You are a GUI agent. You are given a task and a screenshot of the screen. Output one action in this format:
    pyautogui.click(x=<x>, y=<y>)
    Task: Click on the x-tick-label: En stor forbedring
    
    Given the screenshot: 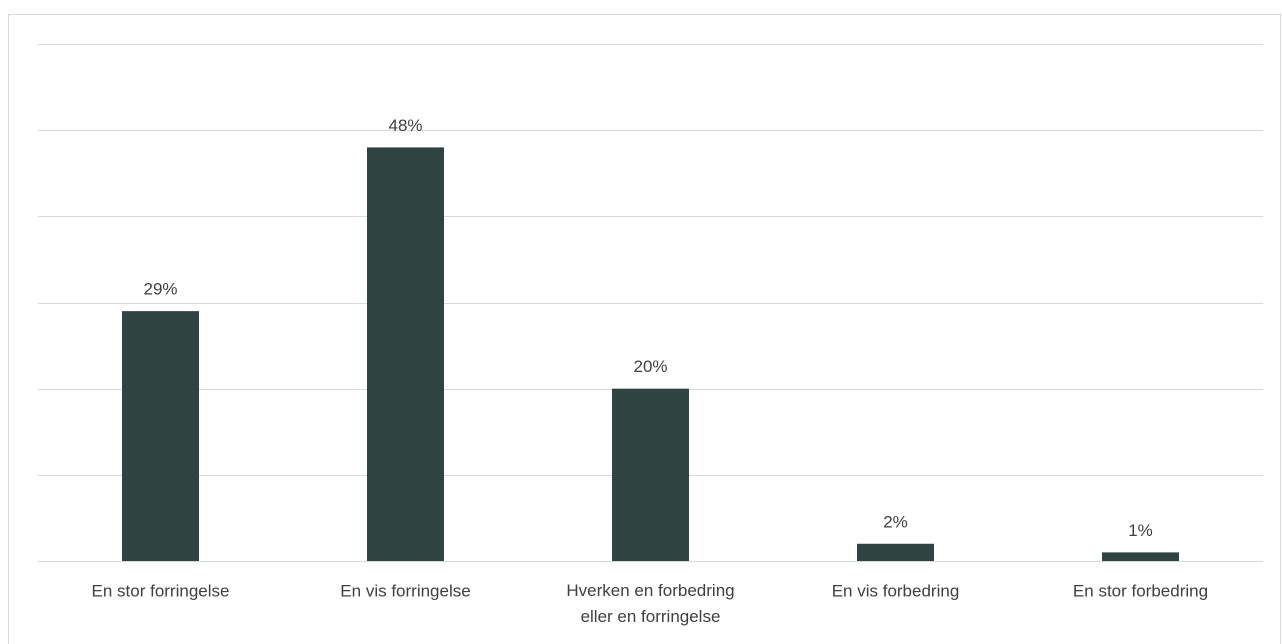 What is the action you would take?
    pyautogui.click(x=1140, y=590)
    